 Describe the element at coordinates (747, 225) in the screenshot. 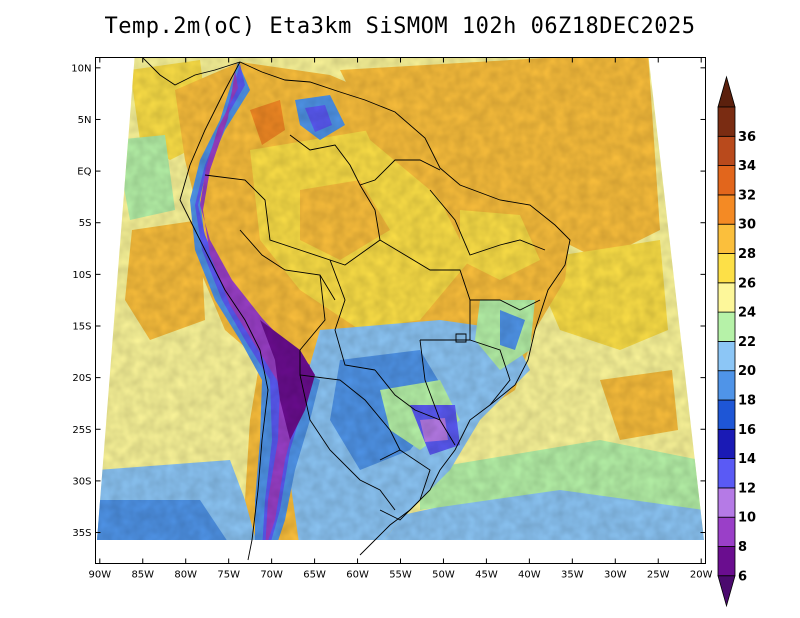

I see `colorbar-label: 30` at that location.